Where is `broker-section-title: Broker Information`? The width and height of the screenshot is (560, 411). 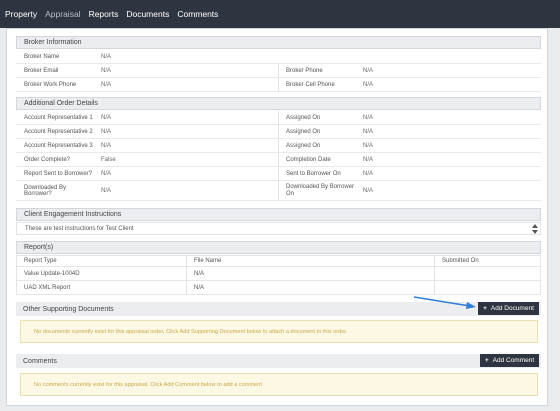
broker-section-title: Broker Information is located at coordinates (278, 42).